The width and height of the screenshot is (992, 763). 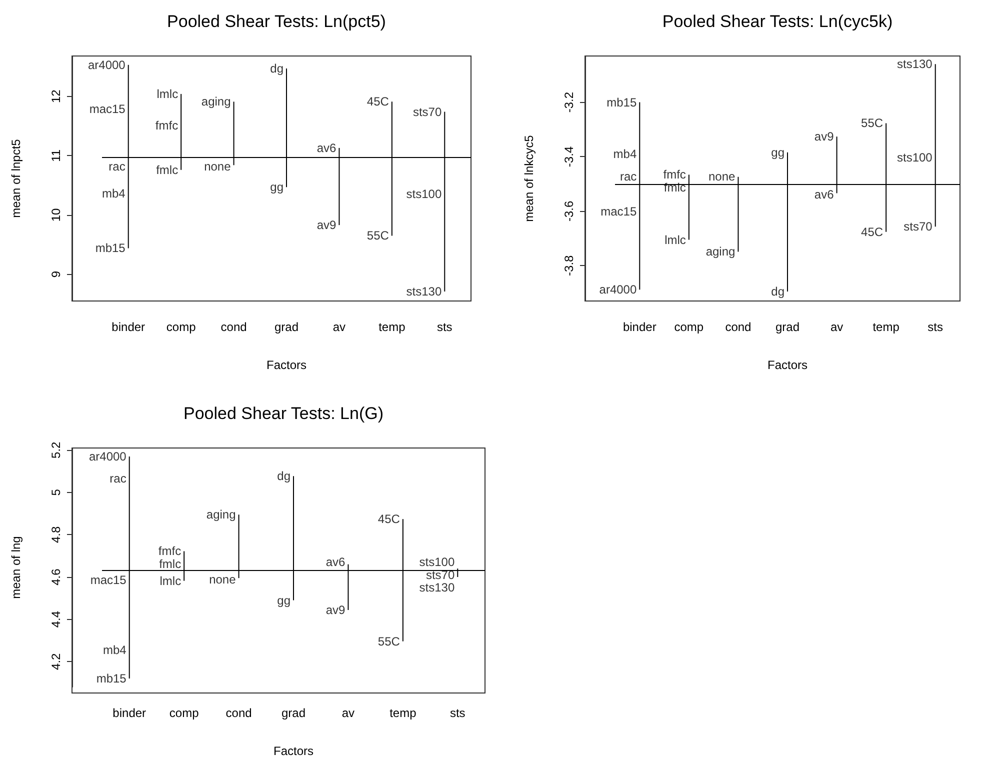 I want to click on y-tick-label: 5, so click(x=56, y=492).